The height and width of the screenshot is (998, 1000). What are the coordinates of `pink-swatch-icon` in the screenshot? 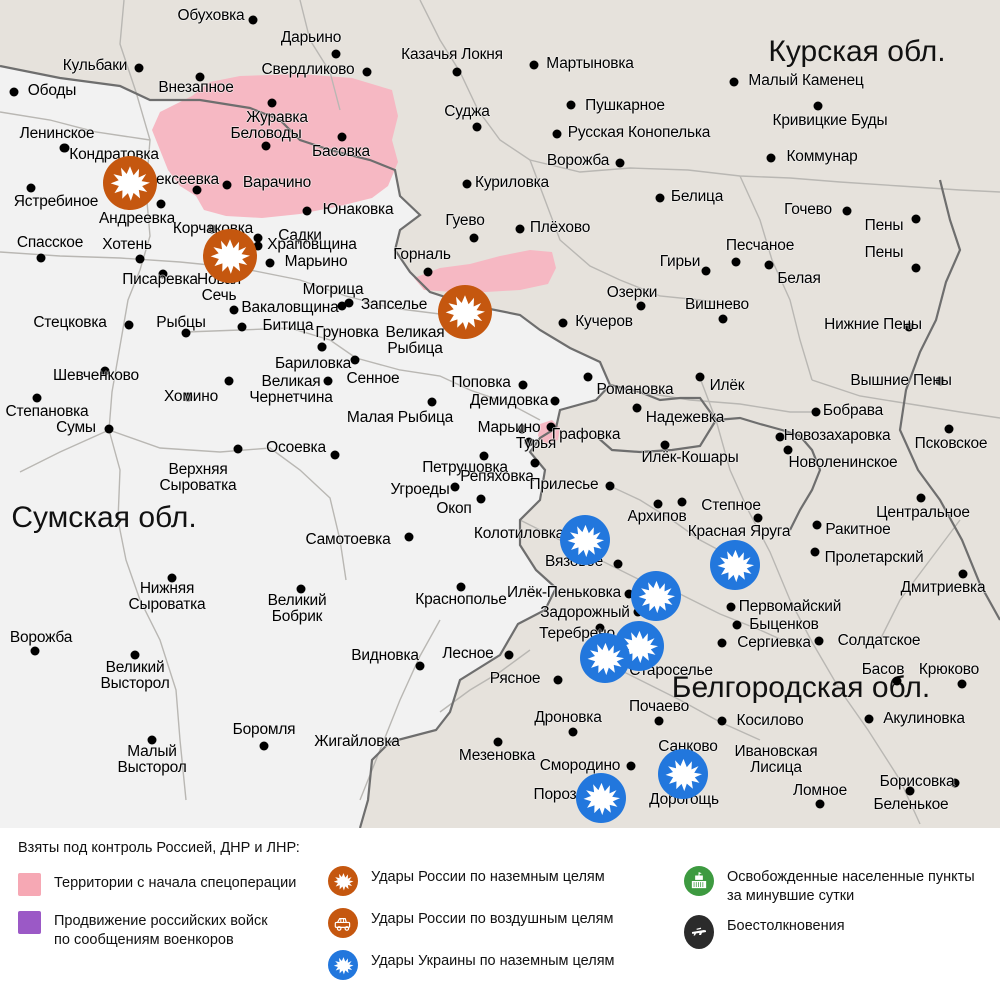 It's located at (29, 884).